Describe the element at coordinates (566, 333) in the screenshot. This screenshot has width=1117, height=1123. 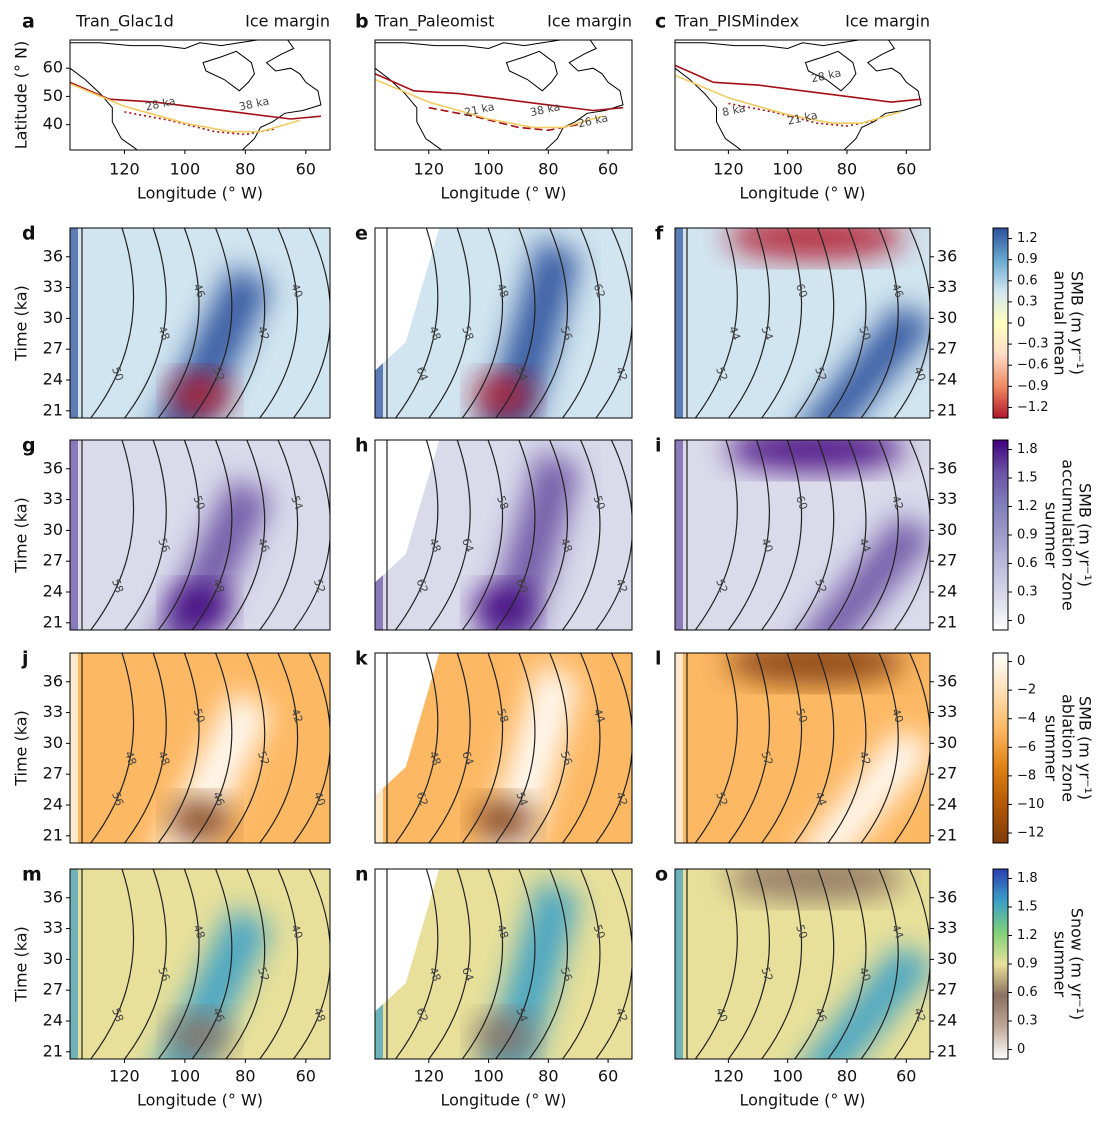
I see `contour-label: 56` at that location.